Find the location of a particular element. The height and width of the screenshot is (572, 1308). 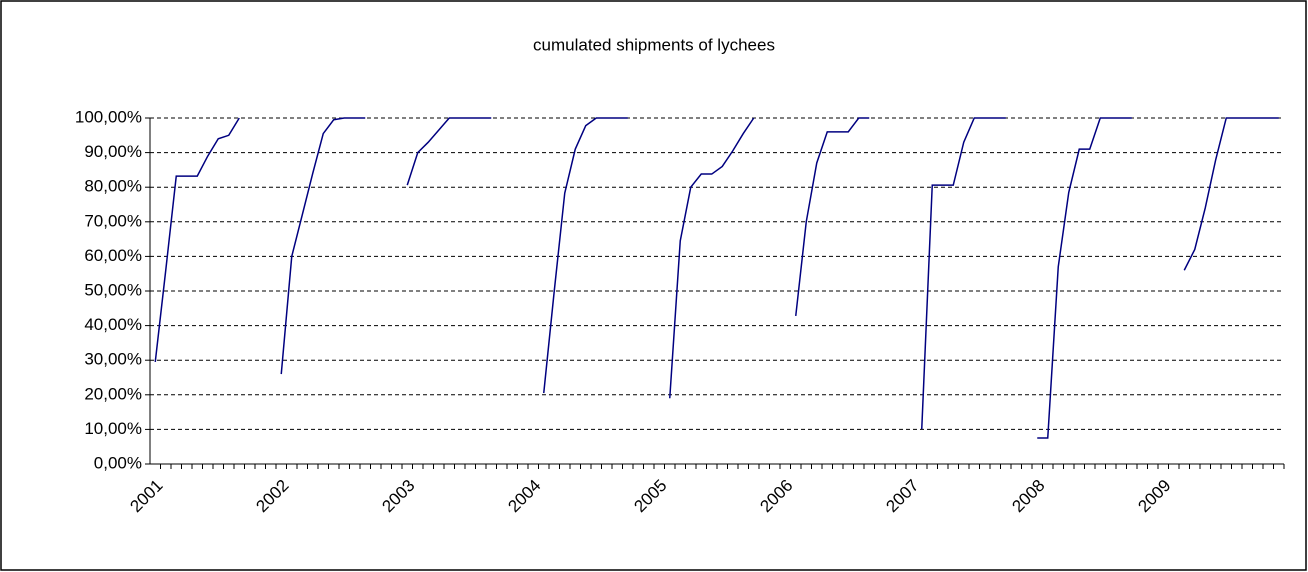

y-tick-label: 80,00% is located at coordinates (113, 186).